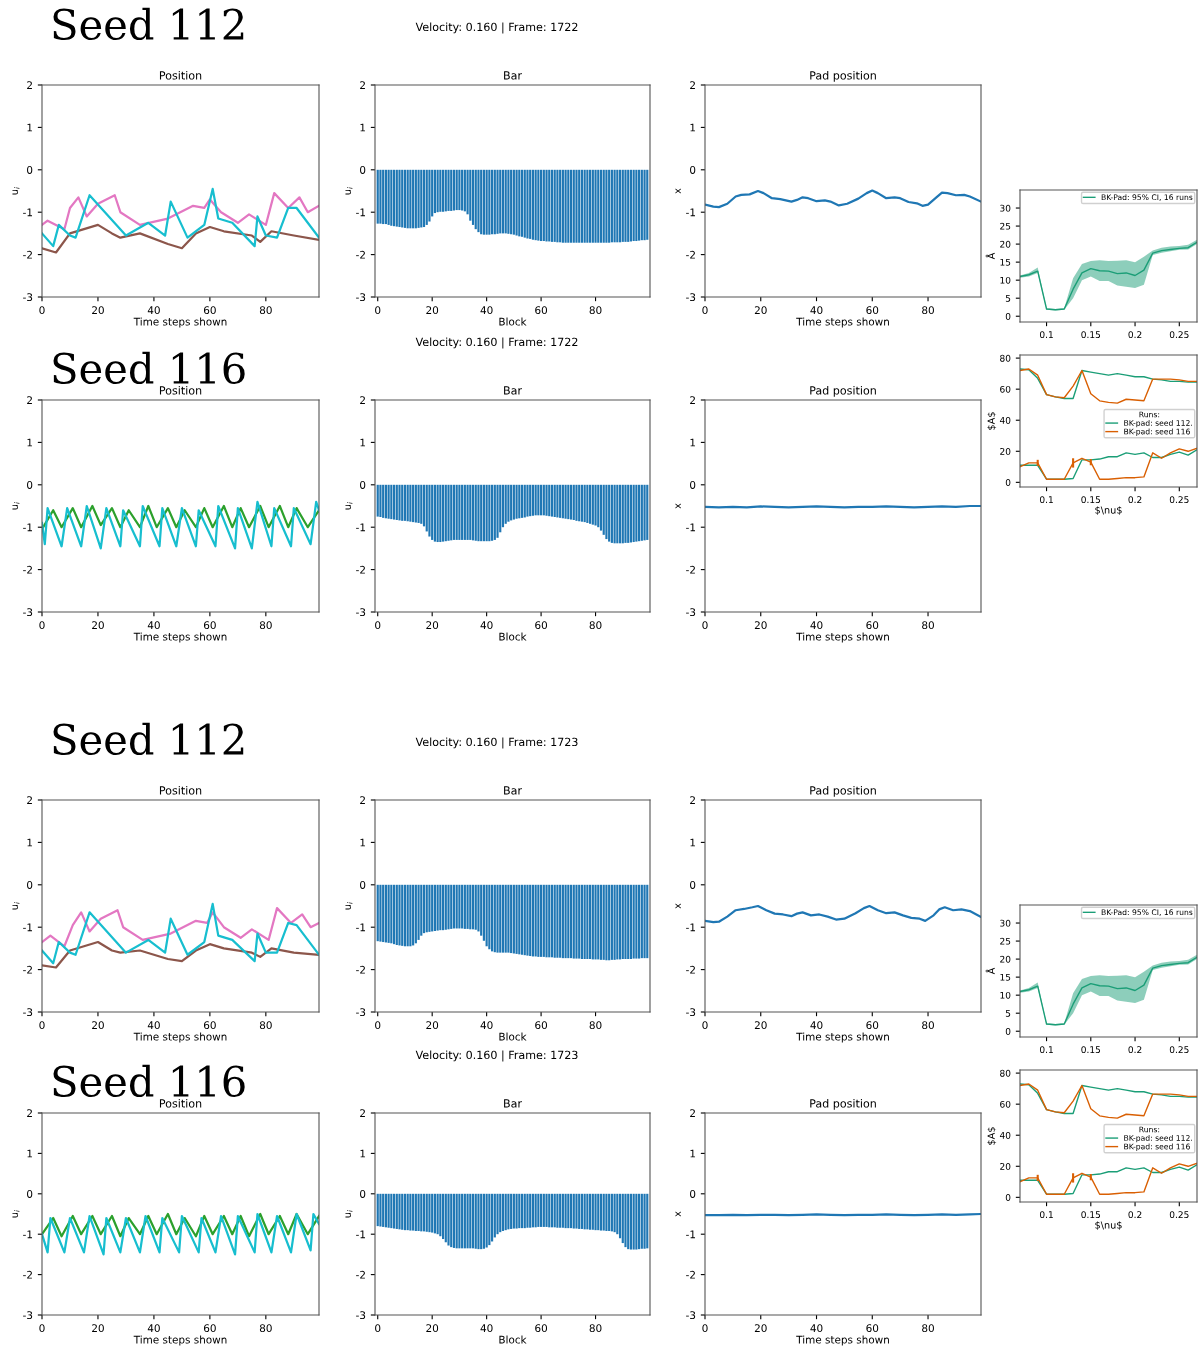 The image size is (1201, 1354). I want to click on y-tick-label: 80, so click(1005, 358).